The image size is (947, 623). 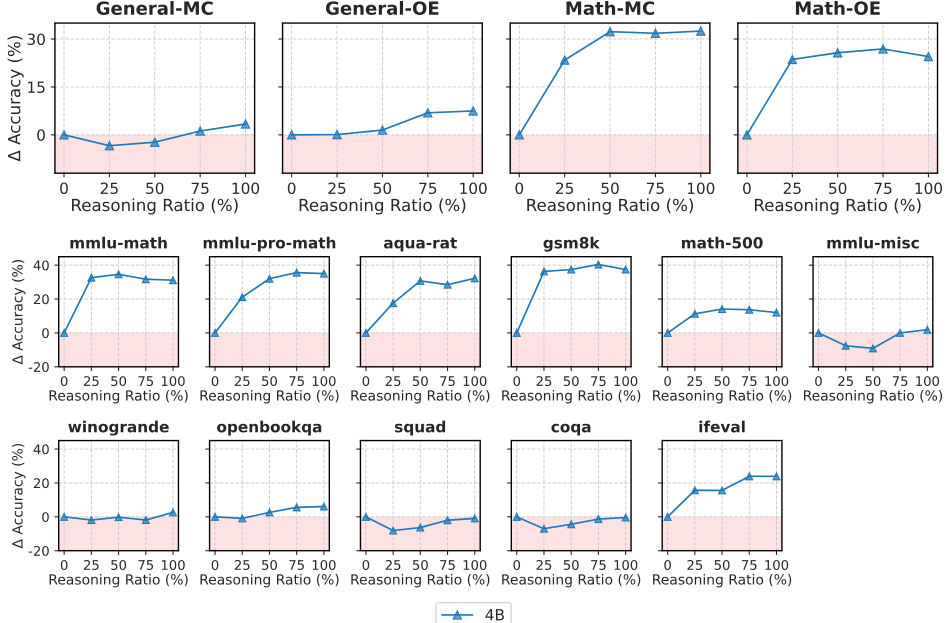 I want to click on chart-title: squad, so click(x=420, y=428).